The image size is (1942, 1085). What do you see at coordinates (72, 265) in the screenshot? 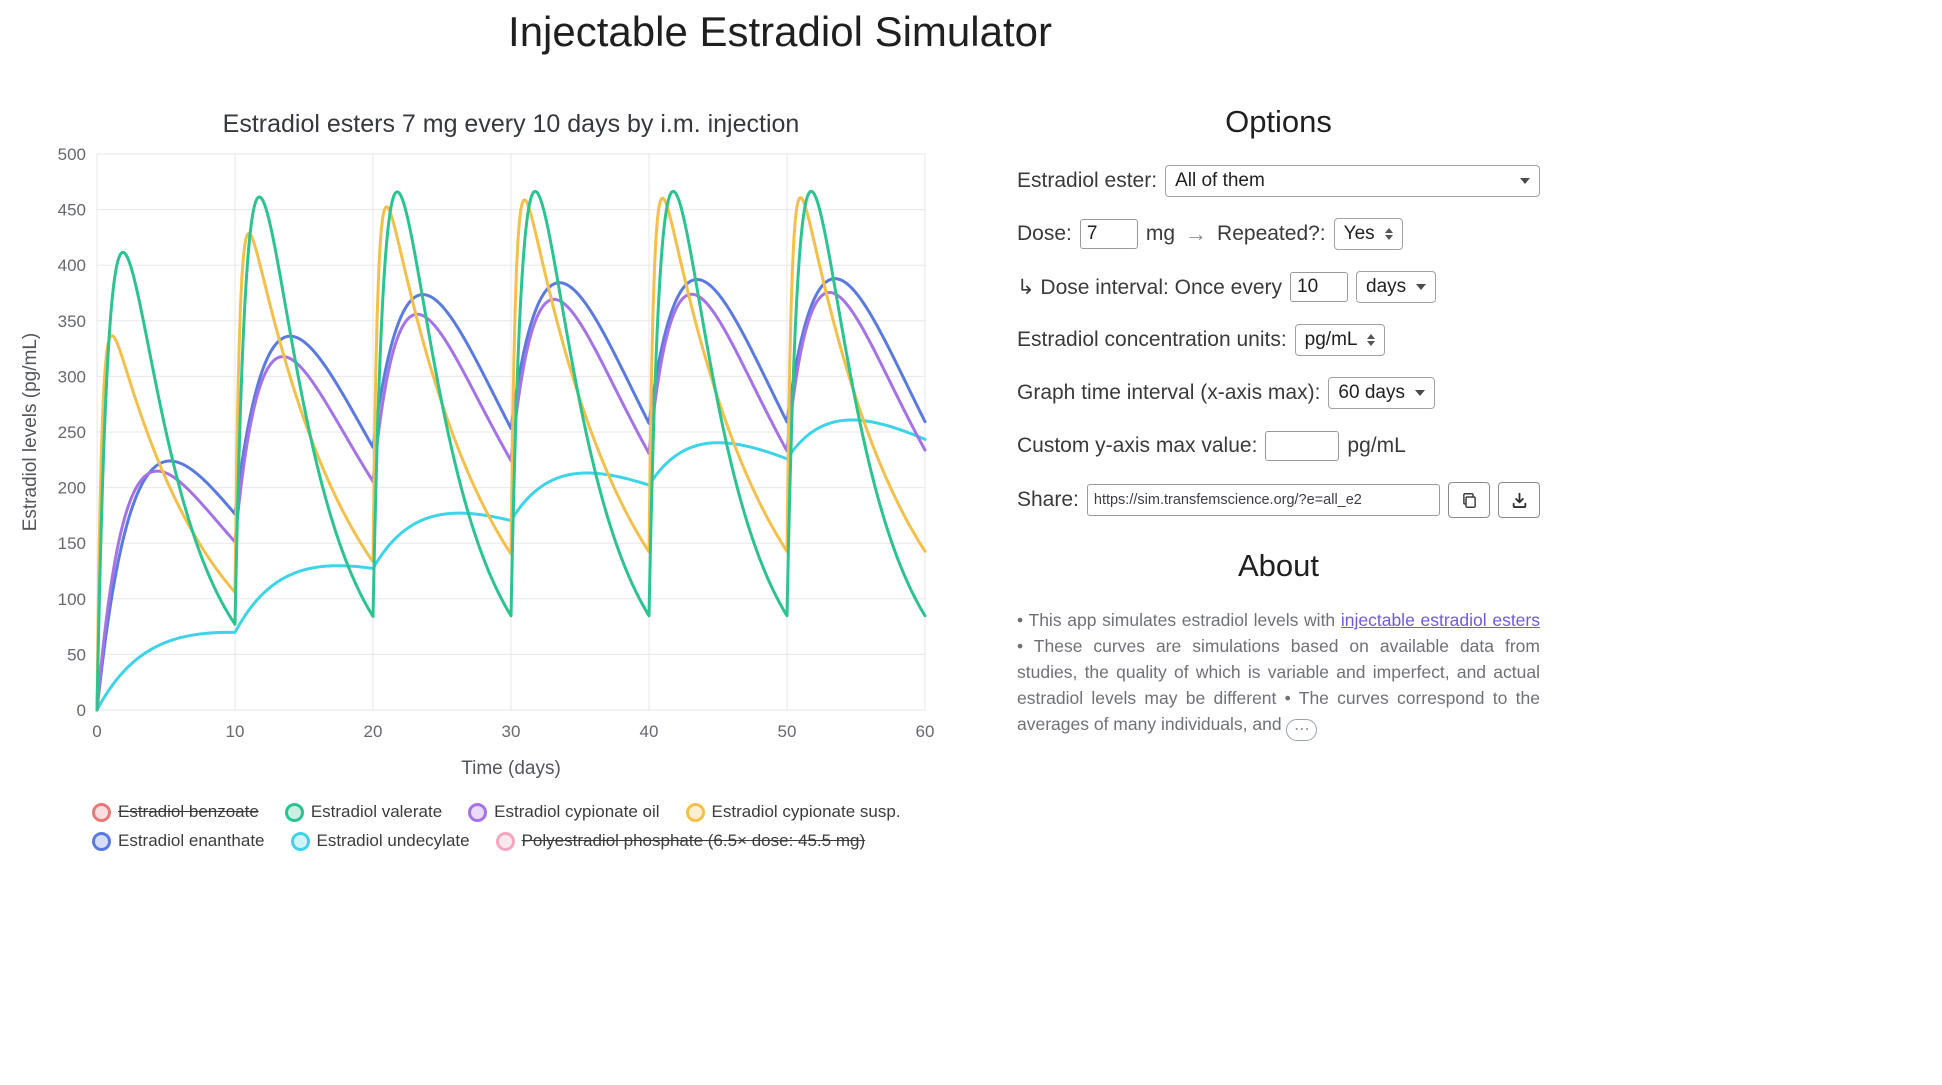
I see `svg-text: 400` at bounding box center [72, 265].